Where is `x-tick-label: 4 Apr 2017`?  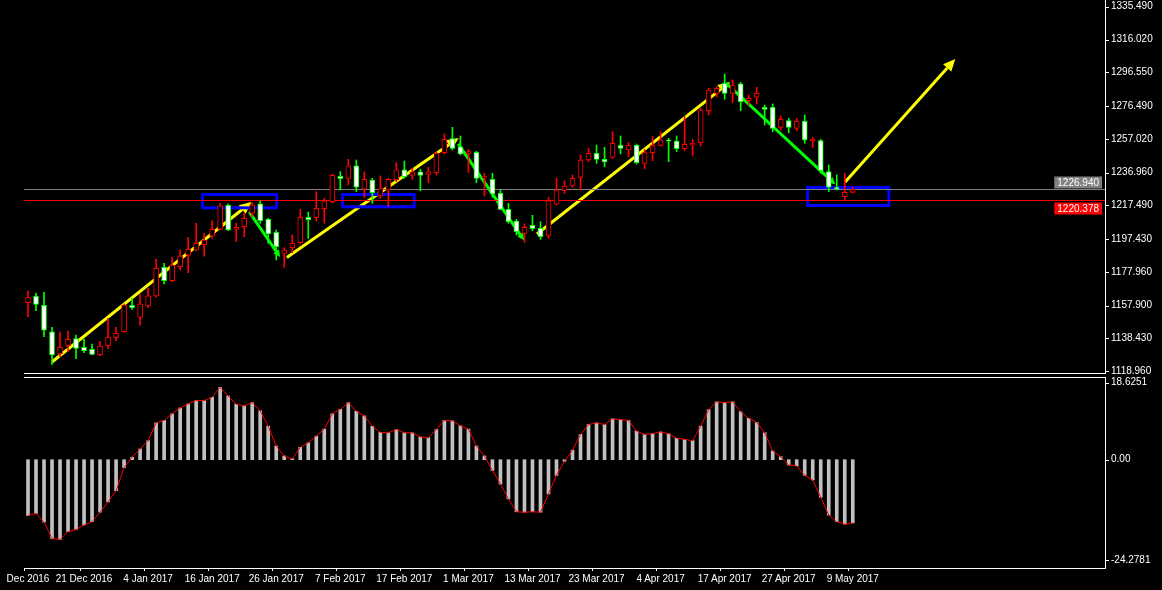
x-tick-label: 4 Apr 2017 is located at coordinates (661, 578).